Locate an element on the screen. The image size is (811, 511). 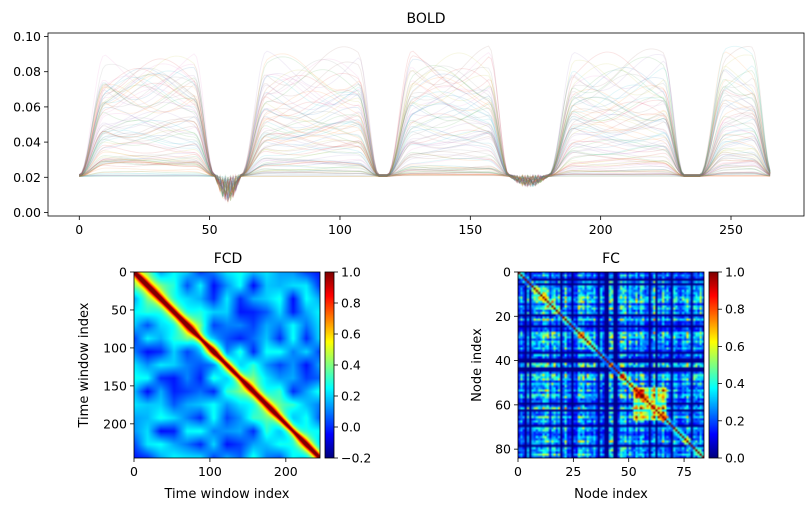
fcd-y-tick-label: 100 is located at coordinates (115, 347).